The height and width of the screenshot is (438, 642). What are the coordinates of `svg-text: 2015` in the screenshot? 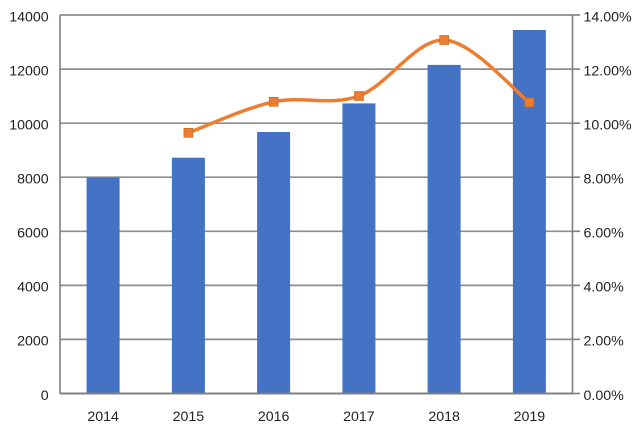 It's located at (189, 417).